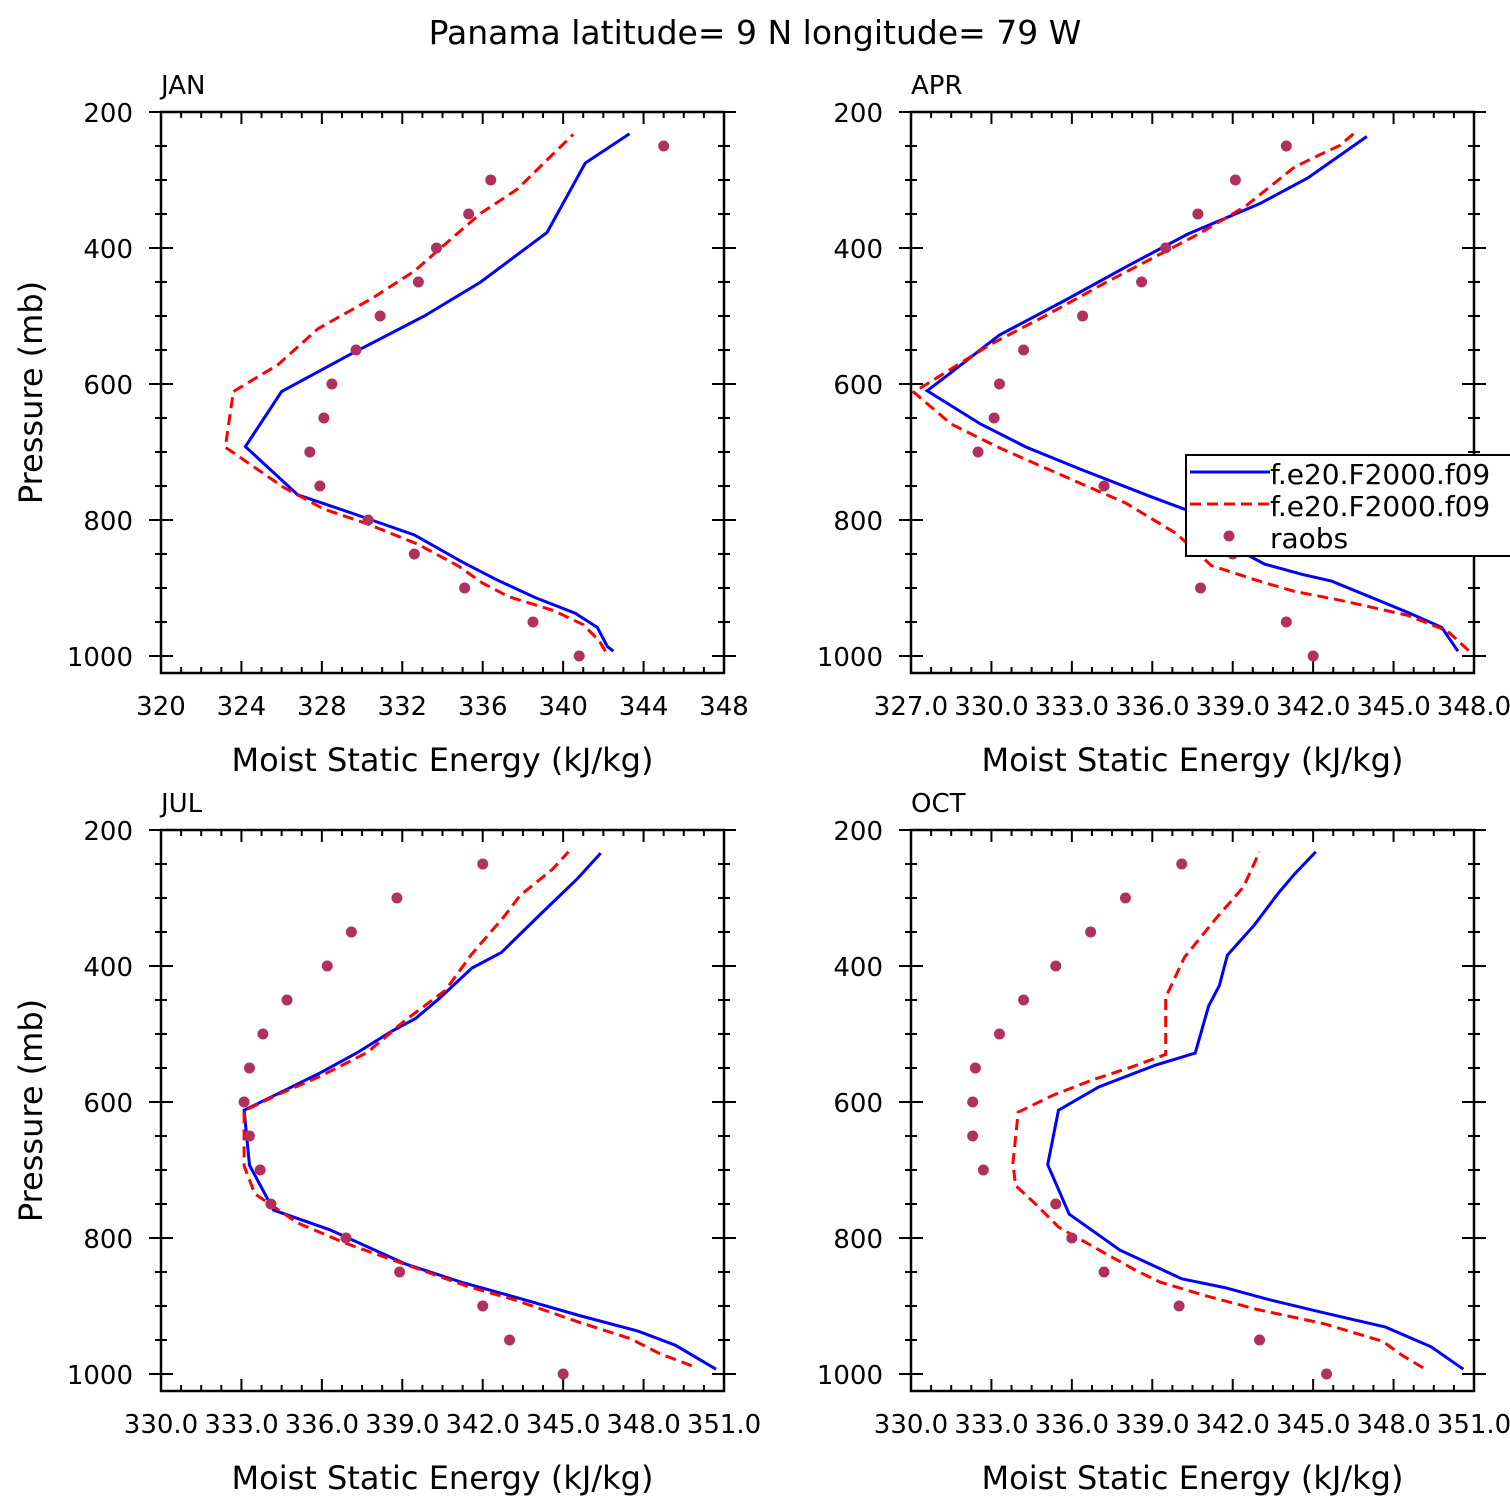 Image resolution: width=1510 pixels, height=1510 pixels. What do you see at coordinates (242, 707) in the screenshot?
I see `x-tick-label: 324` at bounding box center [242, 707].